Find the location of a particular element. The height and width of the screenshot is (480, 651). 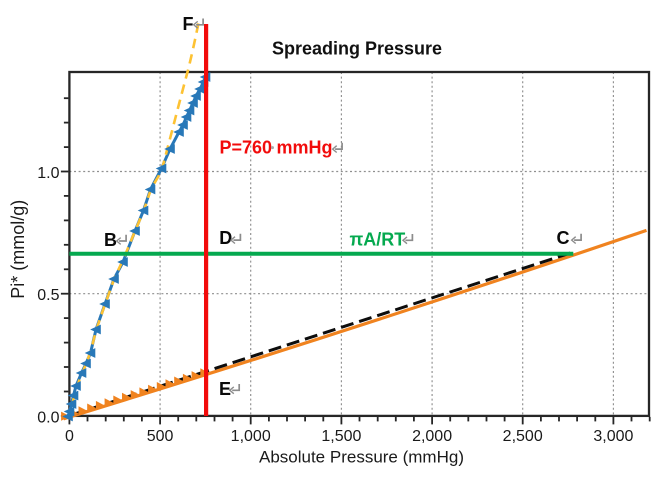

svg-text: 1,000 is located at coordinates (251, 436).